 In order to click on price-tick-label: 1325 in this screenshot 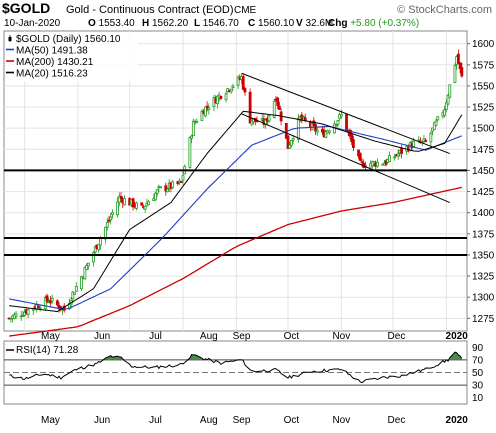, I will do `click(483, 277)`.